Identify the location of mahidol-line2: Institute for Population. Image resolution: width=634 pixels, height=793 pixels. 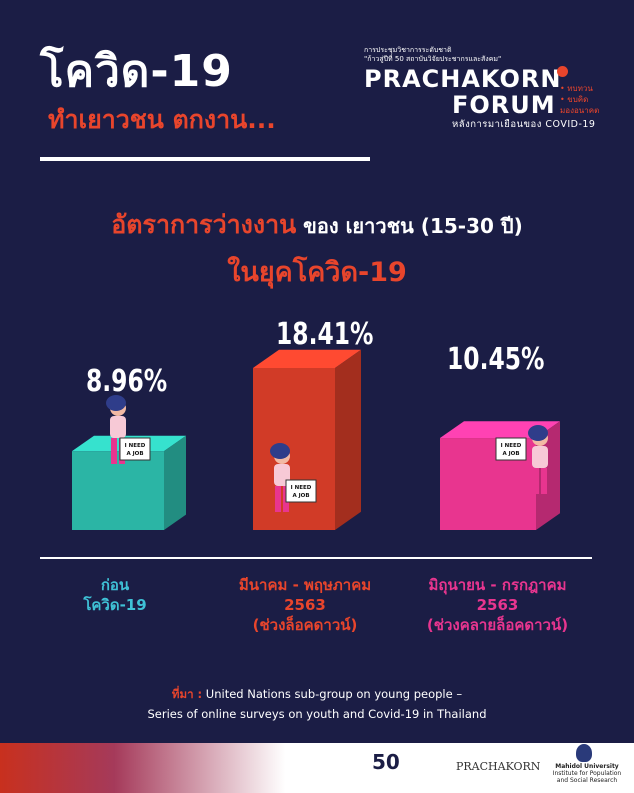
(587, 773).